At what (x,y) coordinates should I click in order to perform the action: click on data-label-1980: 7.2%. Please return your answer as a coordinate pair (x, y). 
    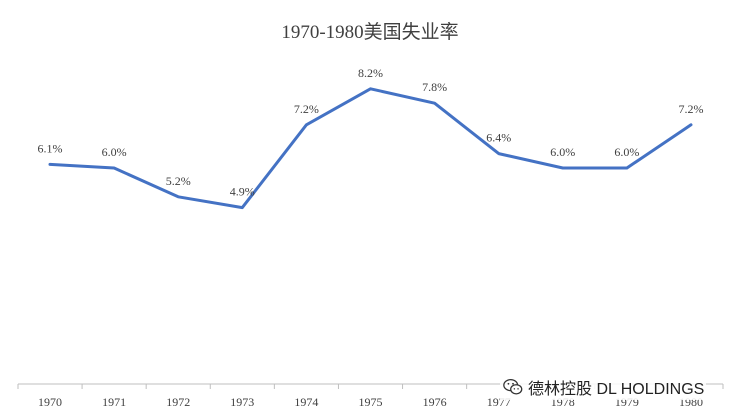
    Looking at the image, I should click on (691, 109).